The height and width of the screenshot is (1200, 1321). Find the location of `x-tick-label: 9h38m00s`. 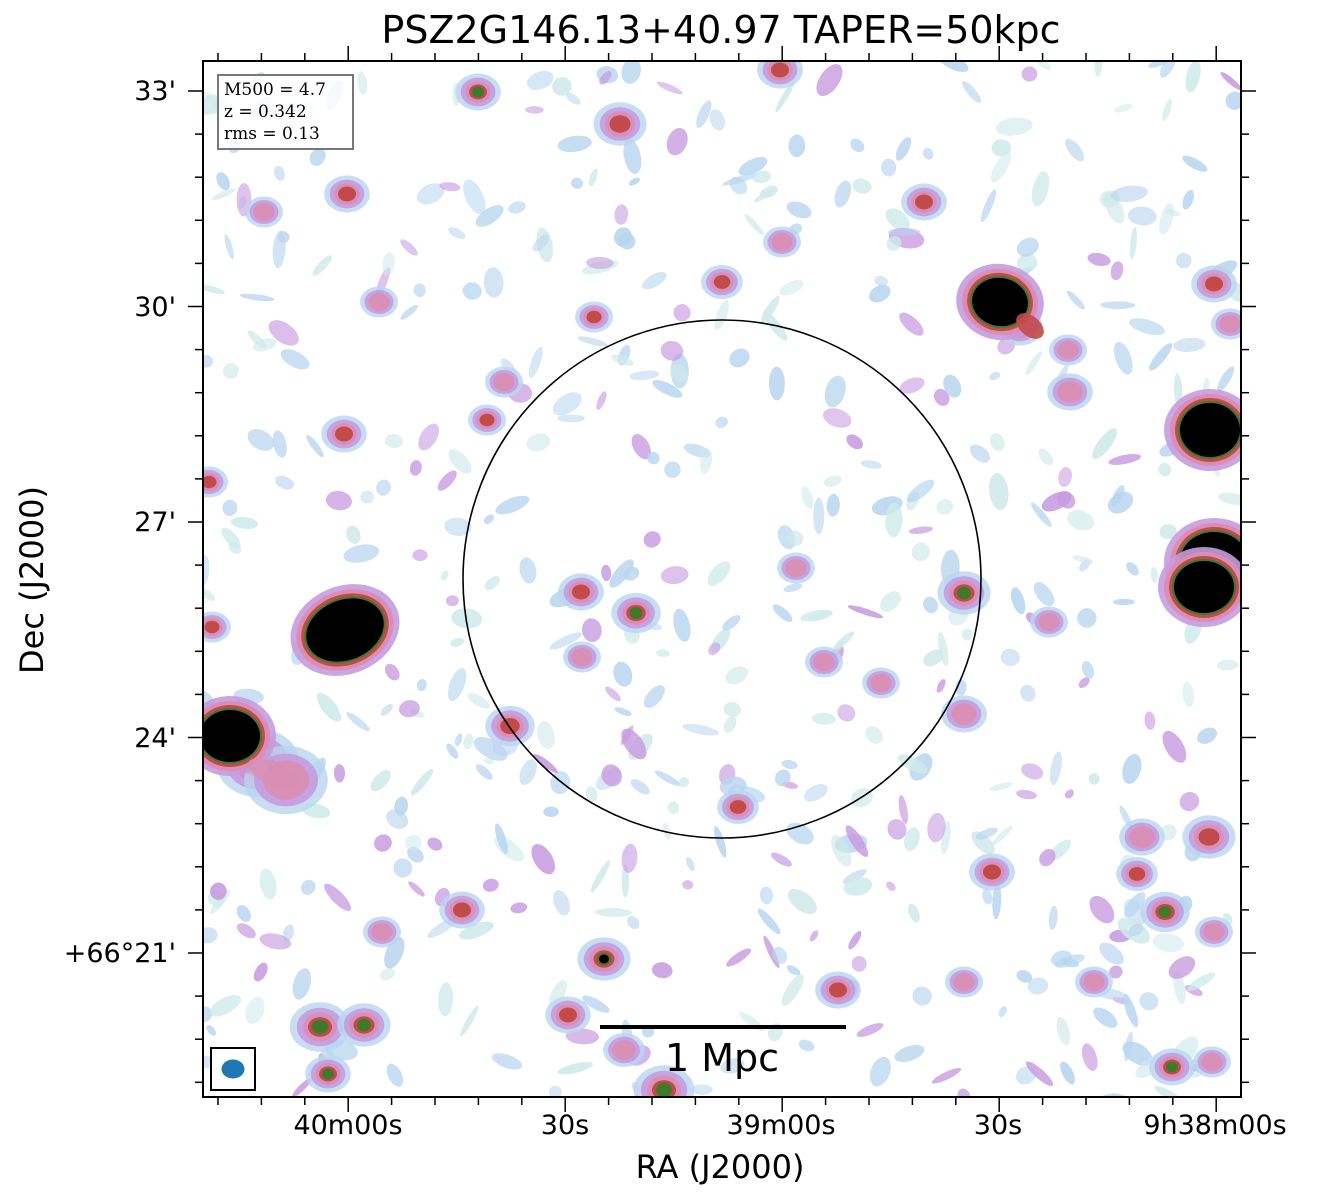

x-tick-label: 9h38m00s is located at coordinates (1215, 1125).